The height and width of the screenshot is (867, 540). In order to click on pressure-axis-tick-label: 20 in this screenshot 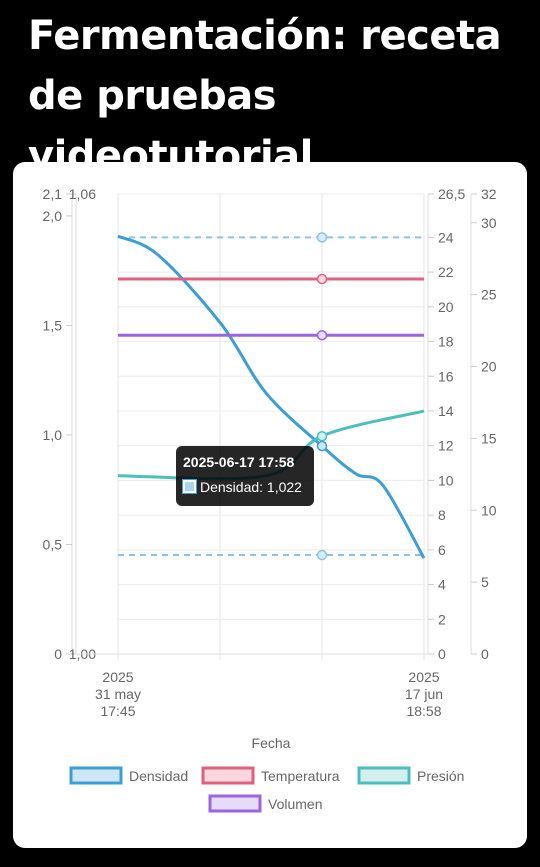, I will do `click(489, 367)`.